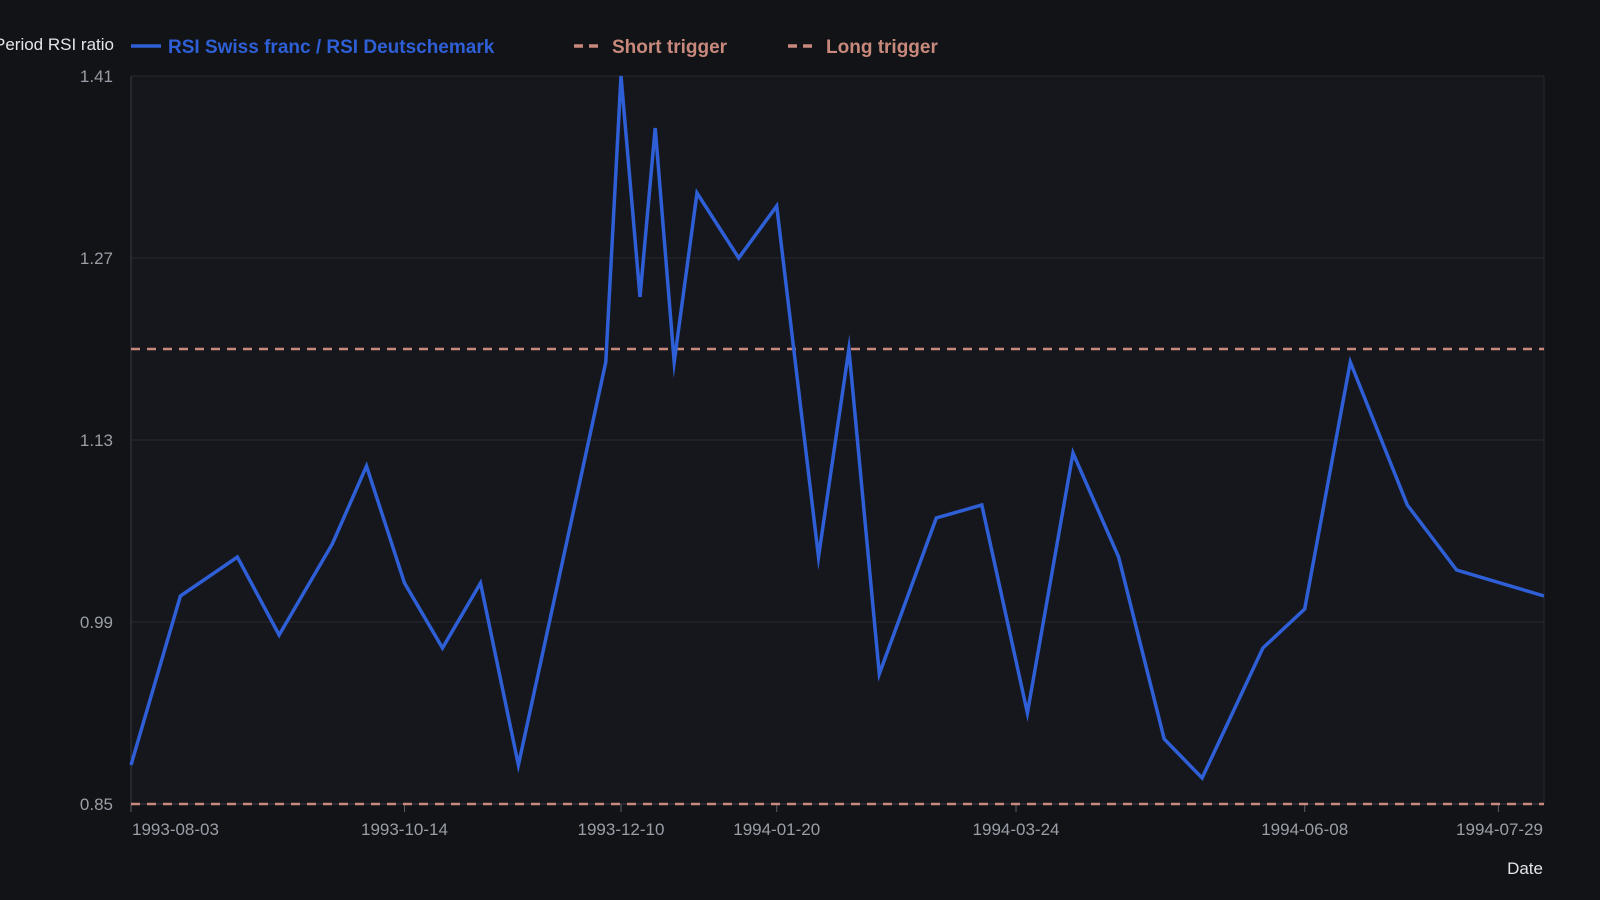 This screenshot has height=900, width=1600. I want to click on legend-item-ratio: RSI Swiss franc / RSI Deutschemark, so click(313, 47).